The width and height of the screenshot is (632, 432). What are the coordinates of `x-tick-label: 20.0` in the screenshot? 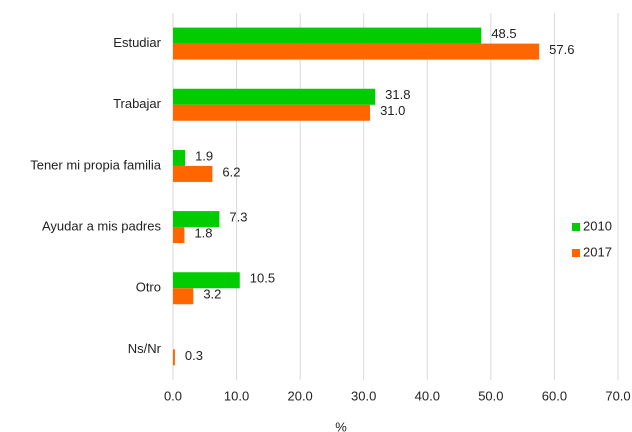 It's located at (299, 395).